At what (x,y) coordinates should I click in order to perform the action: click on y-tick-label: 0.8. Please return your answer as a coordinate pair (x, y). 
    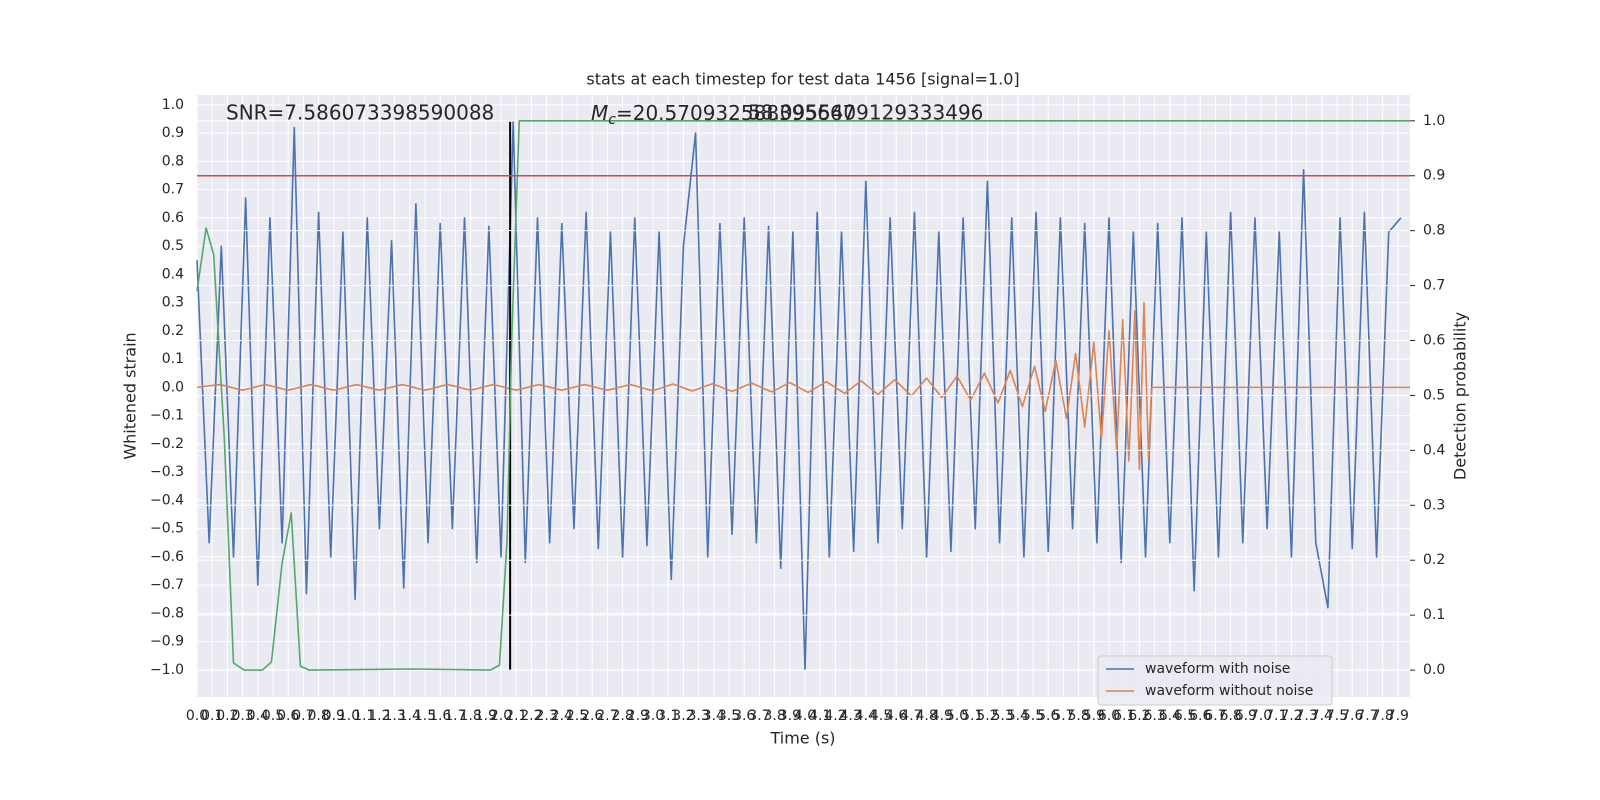
    Looking at the image, I should click on (173, 161).